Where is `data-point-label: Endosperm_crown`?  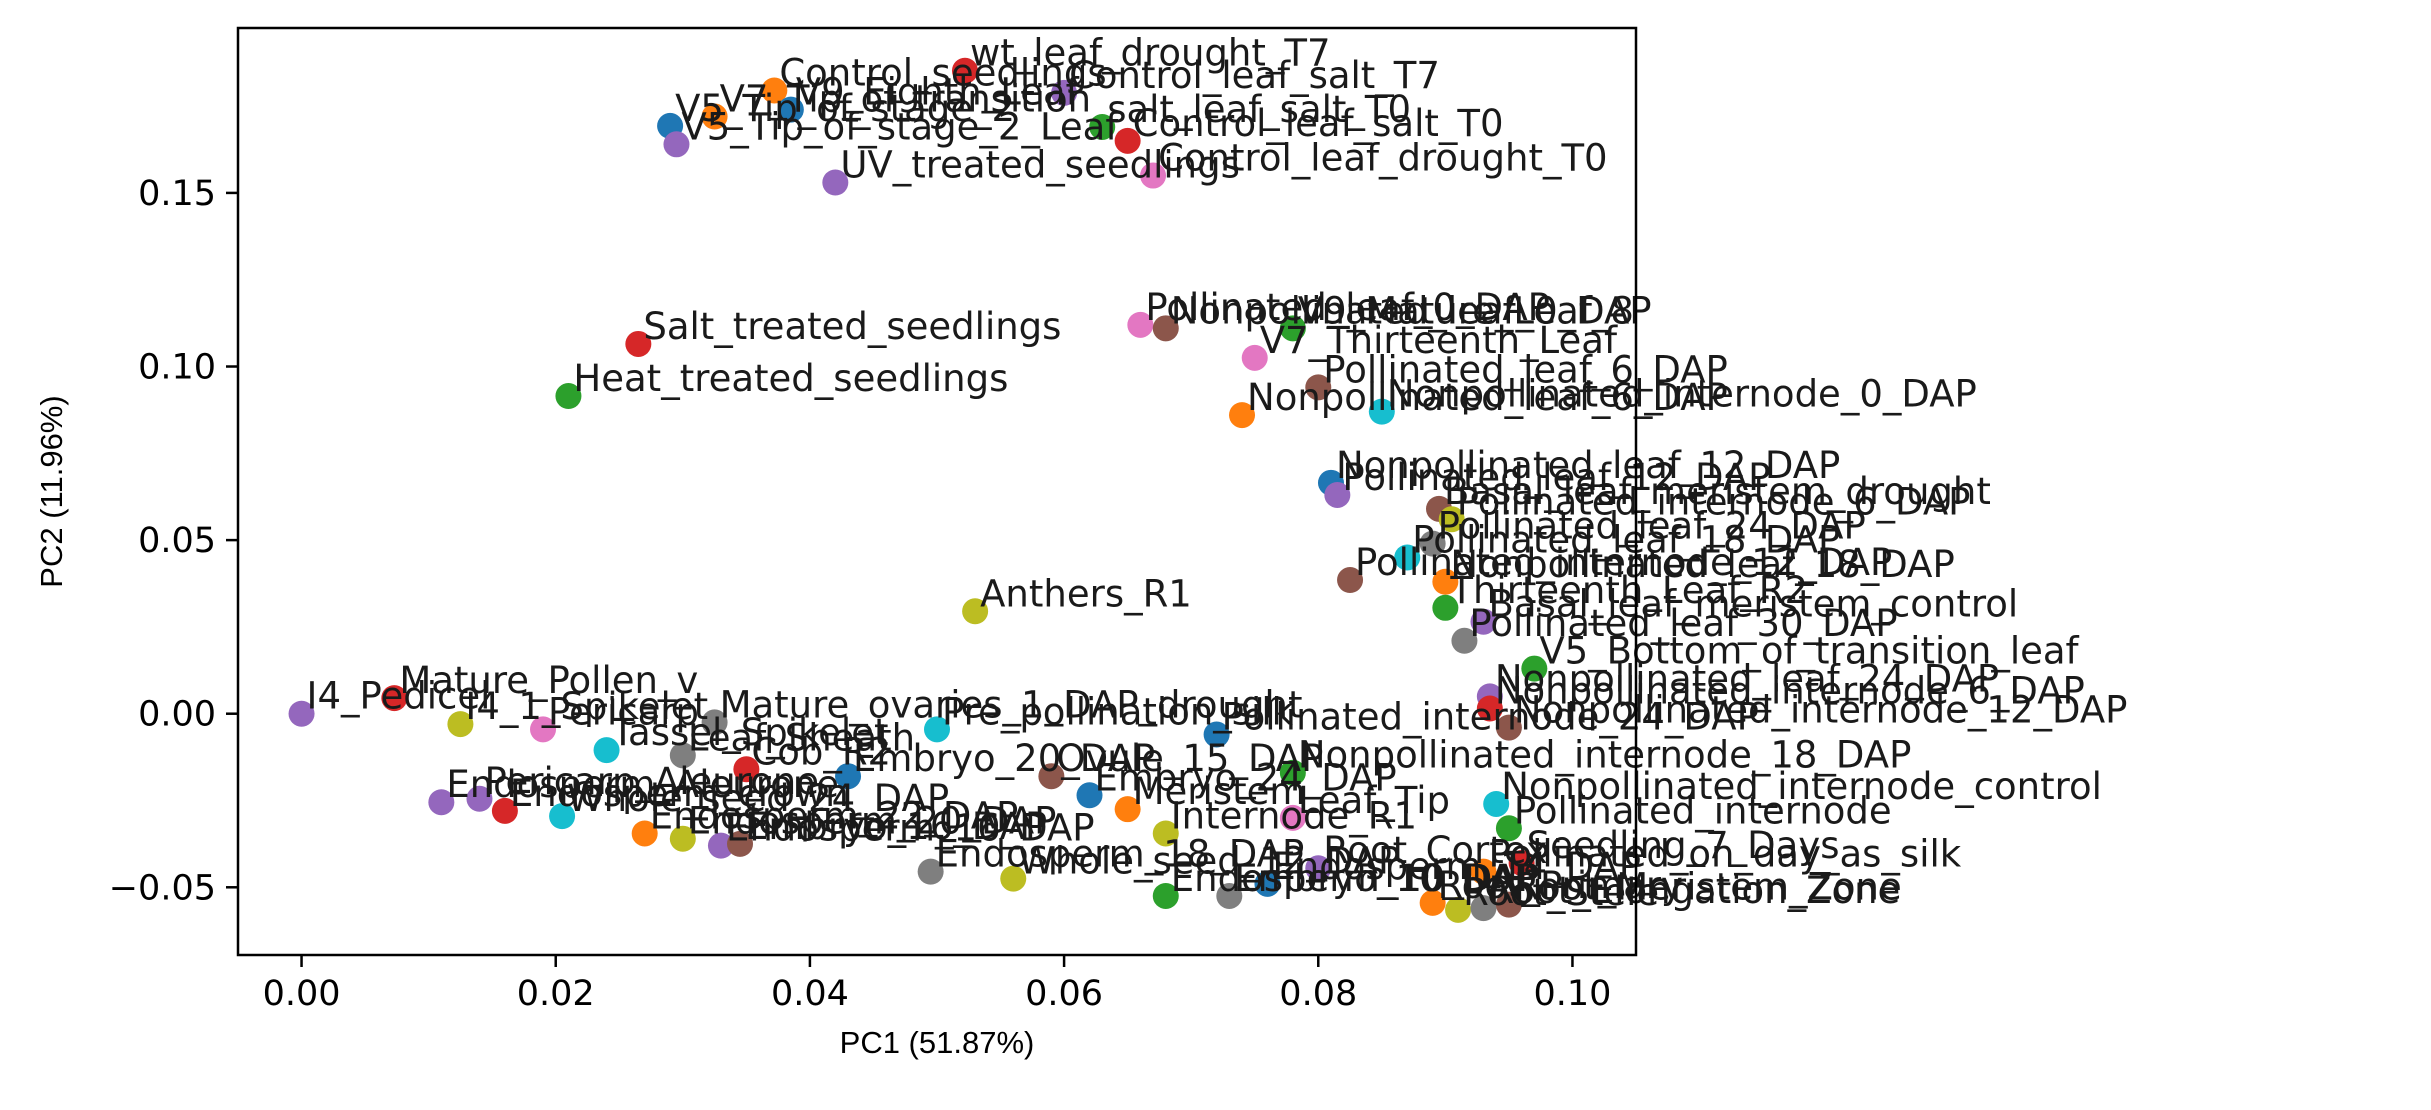
data-point-label: Endosperm_crown is located at coordinates (679, 793).